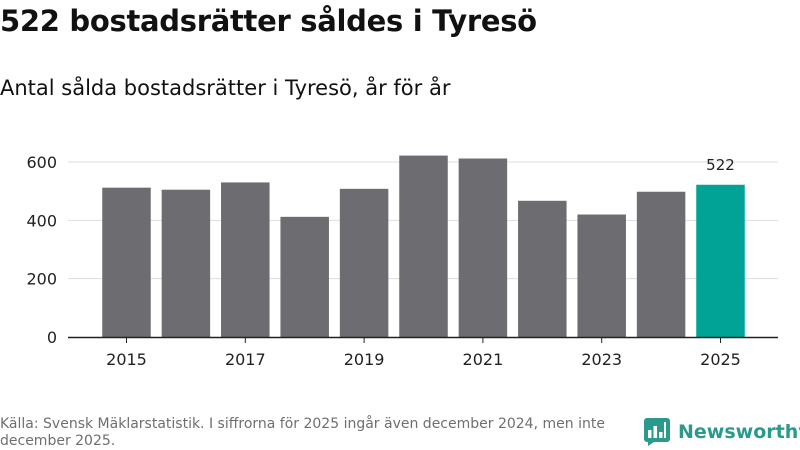  Describe the element at coordinates (126, 359) in the screenshot. I see `x-tick-label-2015: 2015` at that location.